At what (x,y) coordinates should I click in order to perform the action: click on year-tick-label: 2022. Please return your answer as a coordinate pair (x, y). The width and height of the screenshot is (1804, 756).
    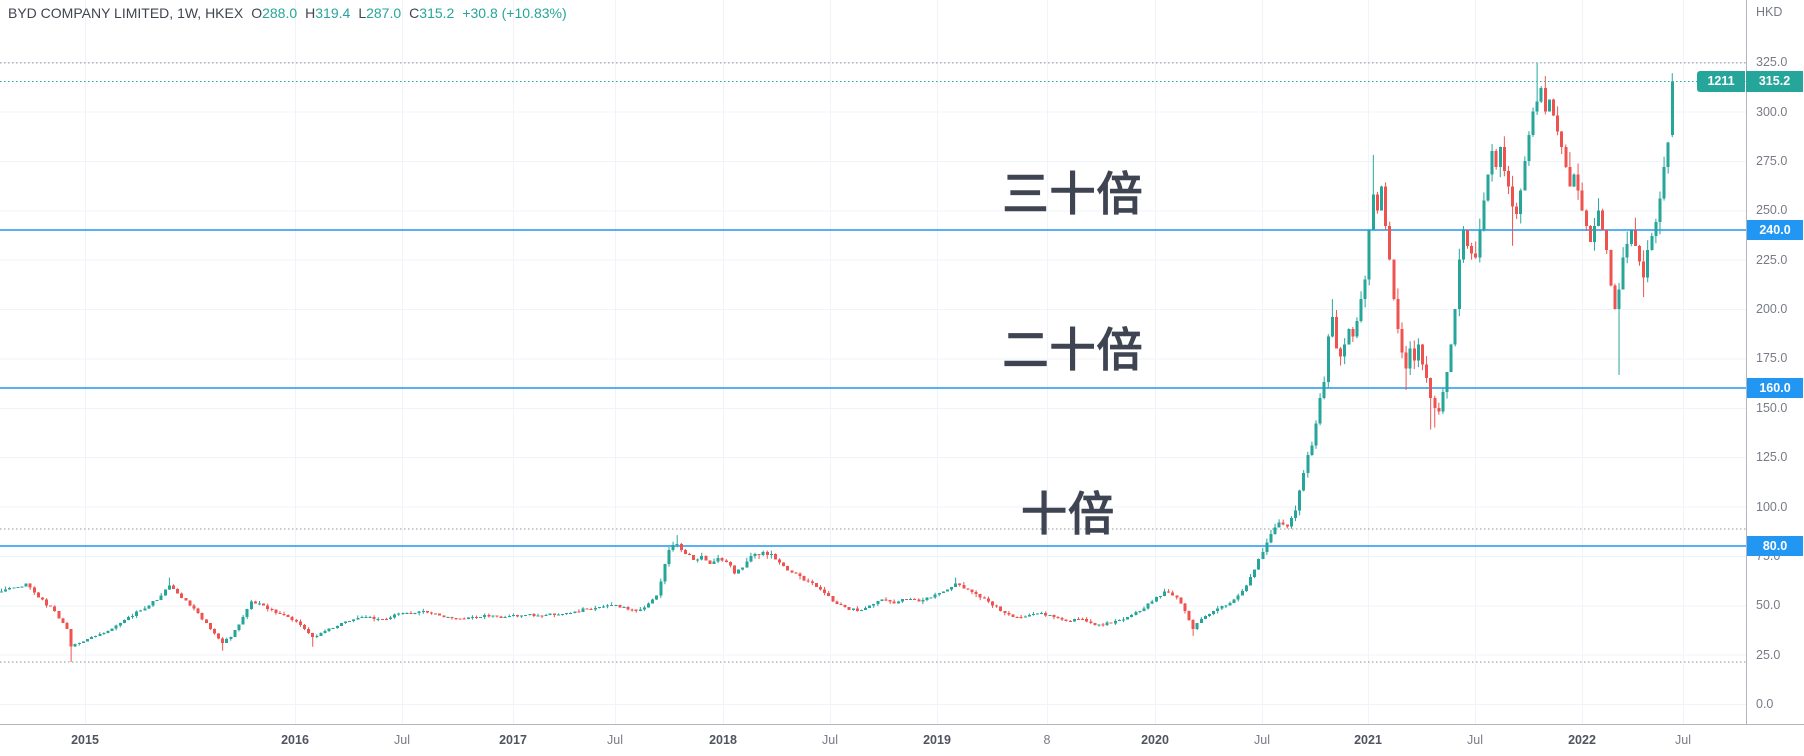
    Looking at the image, I should click on (1582, 740).